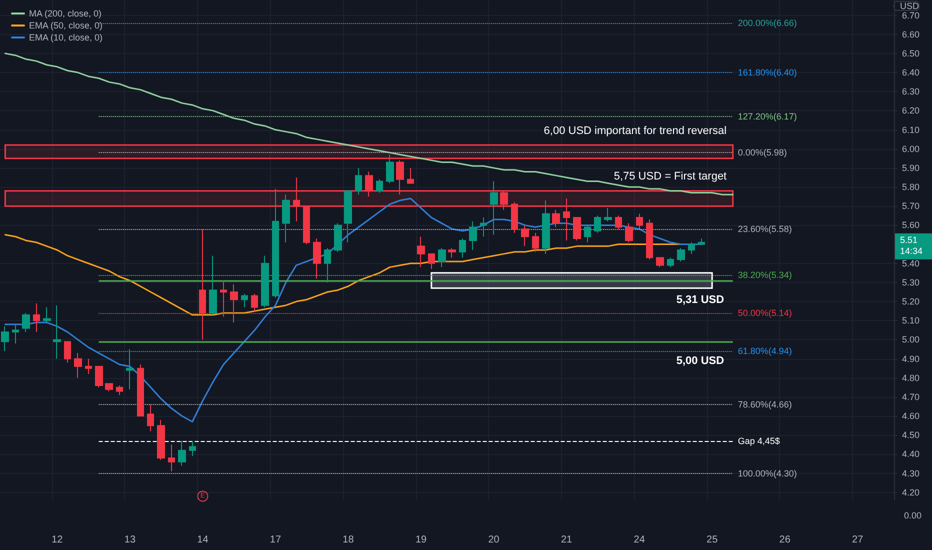 Image resolution: width=932 pixels, height=550 pixels. I want to click on y-tick-label: 4.70, so click(911, 397).